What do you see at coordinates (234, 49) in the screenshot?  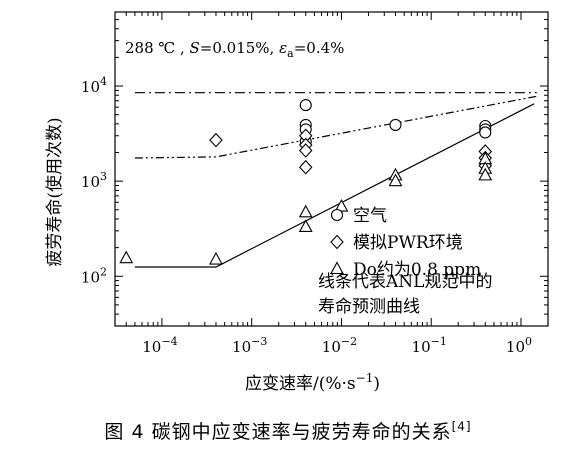 I see `chart-condition: 288 ℃ , S=0.015%, εa=0.4%` at bounding box center [234, 49].